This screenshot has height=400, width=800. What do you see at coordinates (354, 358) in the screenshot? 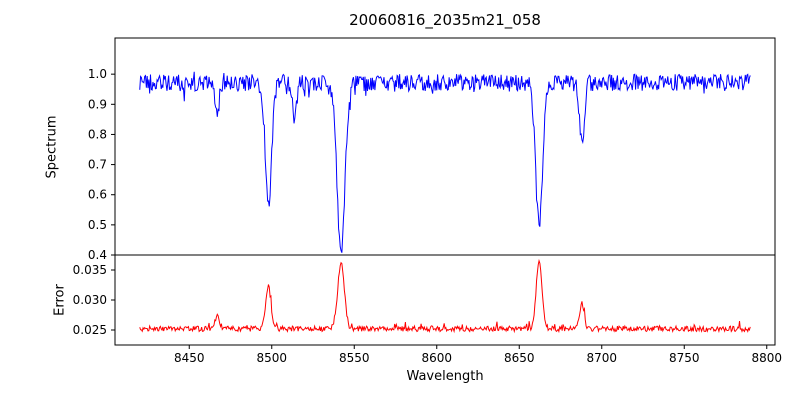
I see `x-tick-label: 8550` at bounding box center [354, 358].